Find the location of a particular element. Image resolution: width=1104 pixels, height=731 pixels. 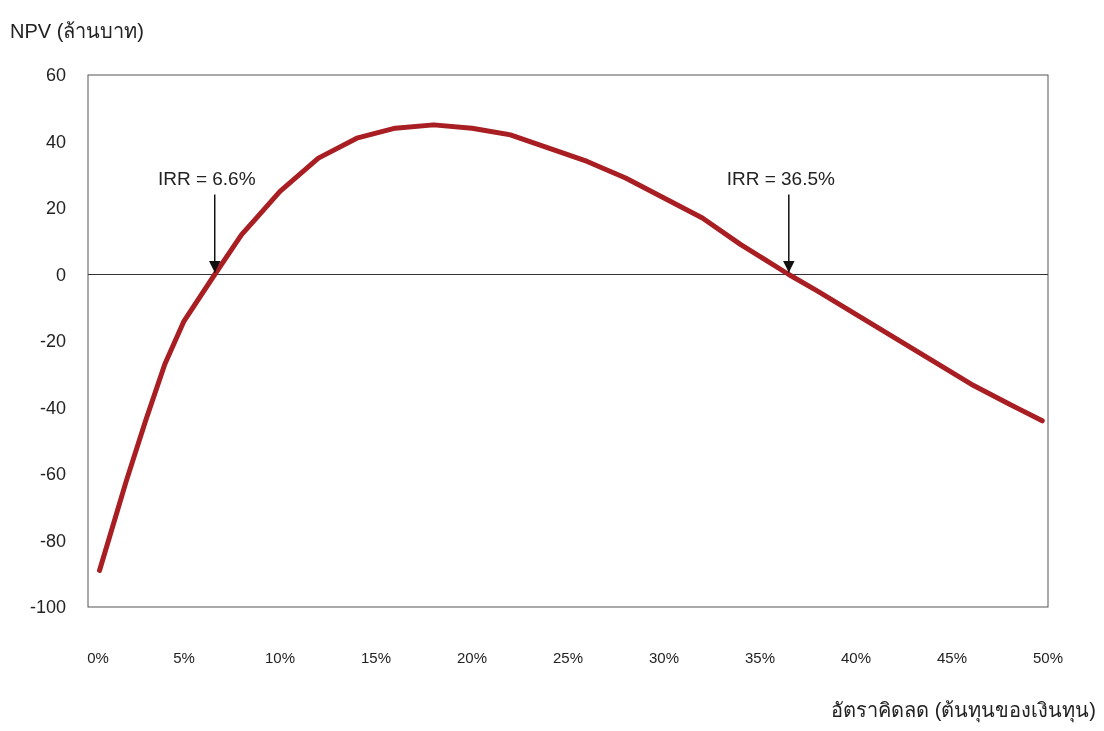

y-tick-label: 20 is located at coordinates (55, 208).